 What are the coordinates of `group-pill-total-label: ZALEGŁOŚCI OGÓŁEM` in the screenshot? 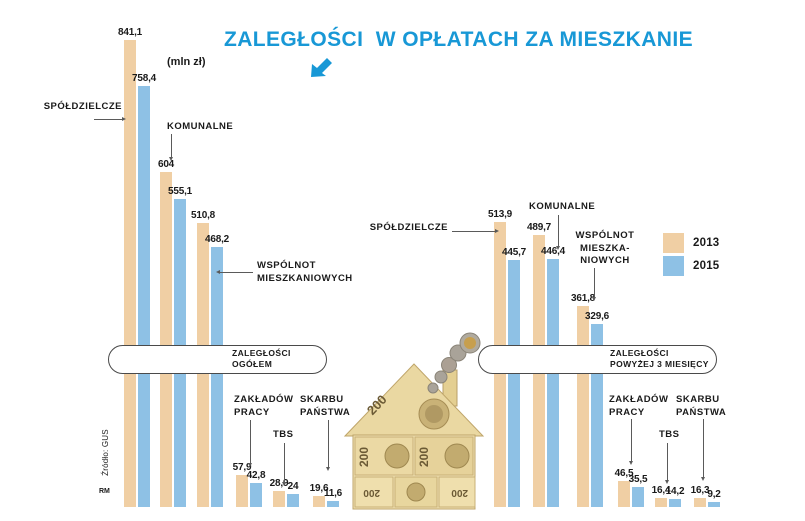 It's located at (261, 359).